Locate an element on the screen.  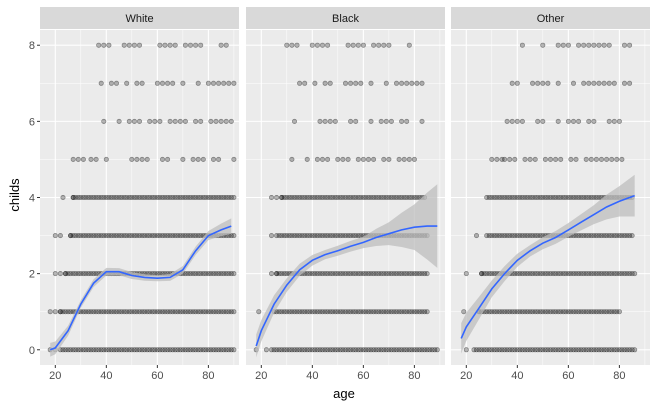
confidence-band is located at coordinates (548, 264).